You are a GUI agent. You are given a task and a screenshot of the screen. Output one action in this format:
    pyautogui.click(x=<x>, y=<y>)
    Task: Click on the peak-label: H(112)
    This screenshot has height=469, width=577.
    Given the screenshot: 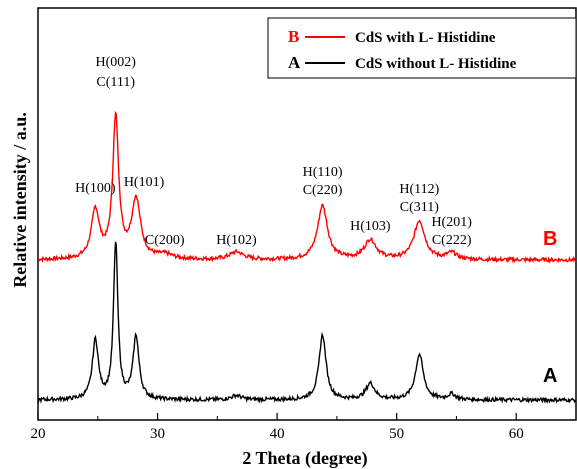 What is the action you would take?
    pyautogui.click(x=419, y=189)
    